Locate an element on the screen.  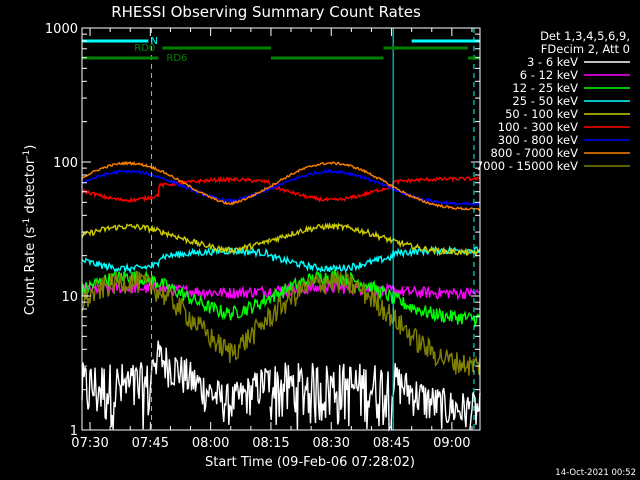
legend-label: 25 - 50 keV is located at coordinates (545, 101).